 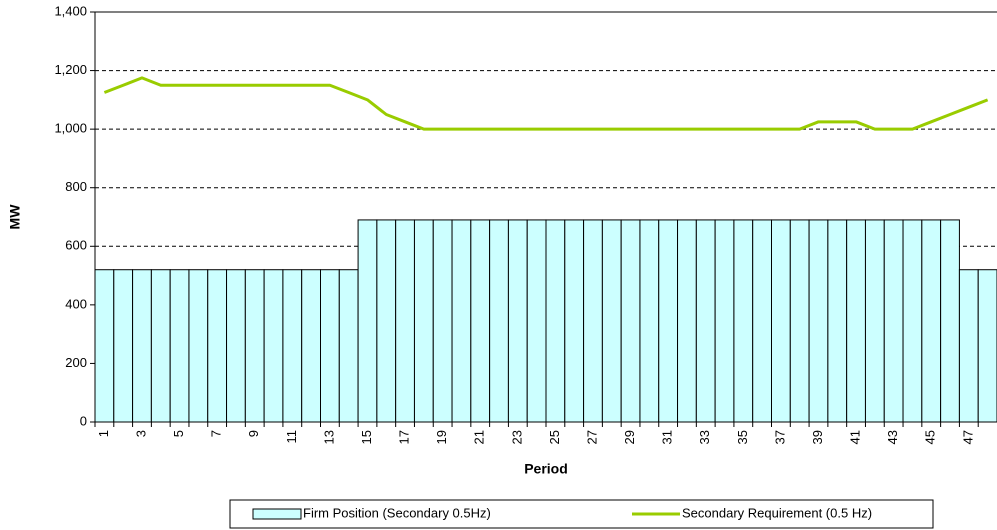 I want to click on legend-box, so click(x=581, y=514).